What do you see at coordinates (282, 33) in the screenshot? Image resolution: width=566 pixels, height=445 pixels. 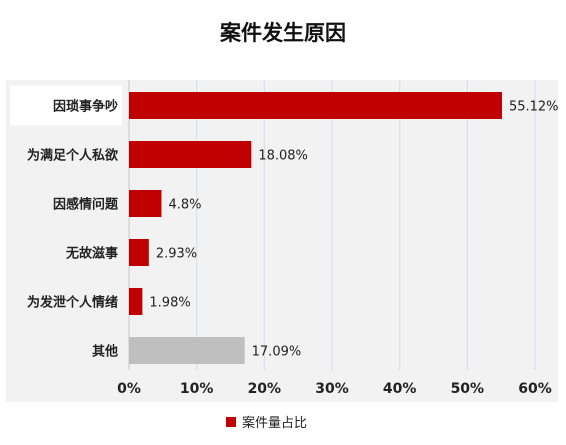 I see `chart-title: 案件发生原因` at bounding box center [282, 33].